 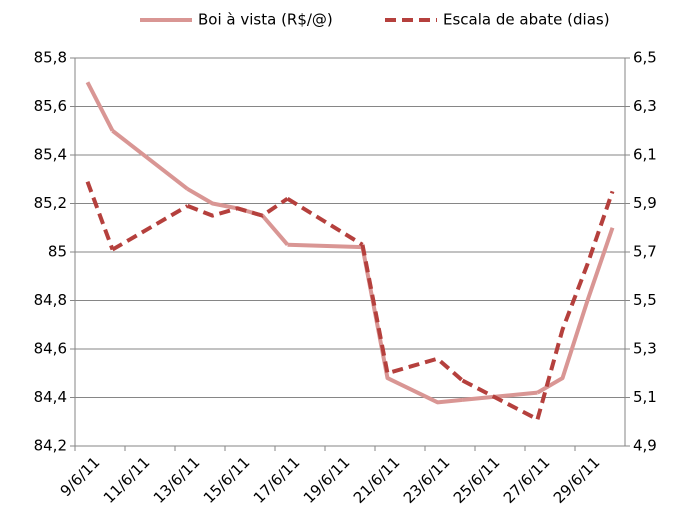 What do you see at coordinates (50, 349) in the screenshot?
I see `y-tick-label: 84,6` at bounding box center [50, 349].